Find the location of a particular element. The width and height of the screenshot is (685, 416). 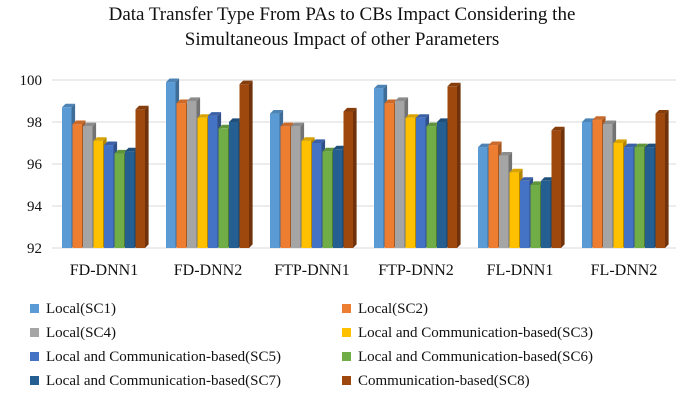

y-tick-label: 100 is located at coordinates (31, 81).